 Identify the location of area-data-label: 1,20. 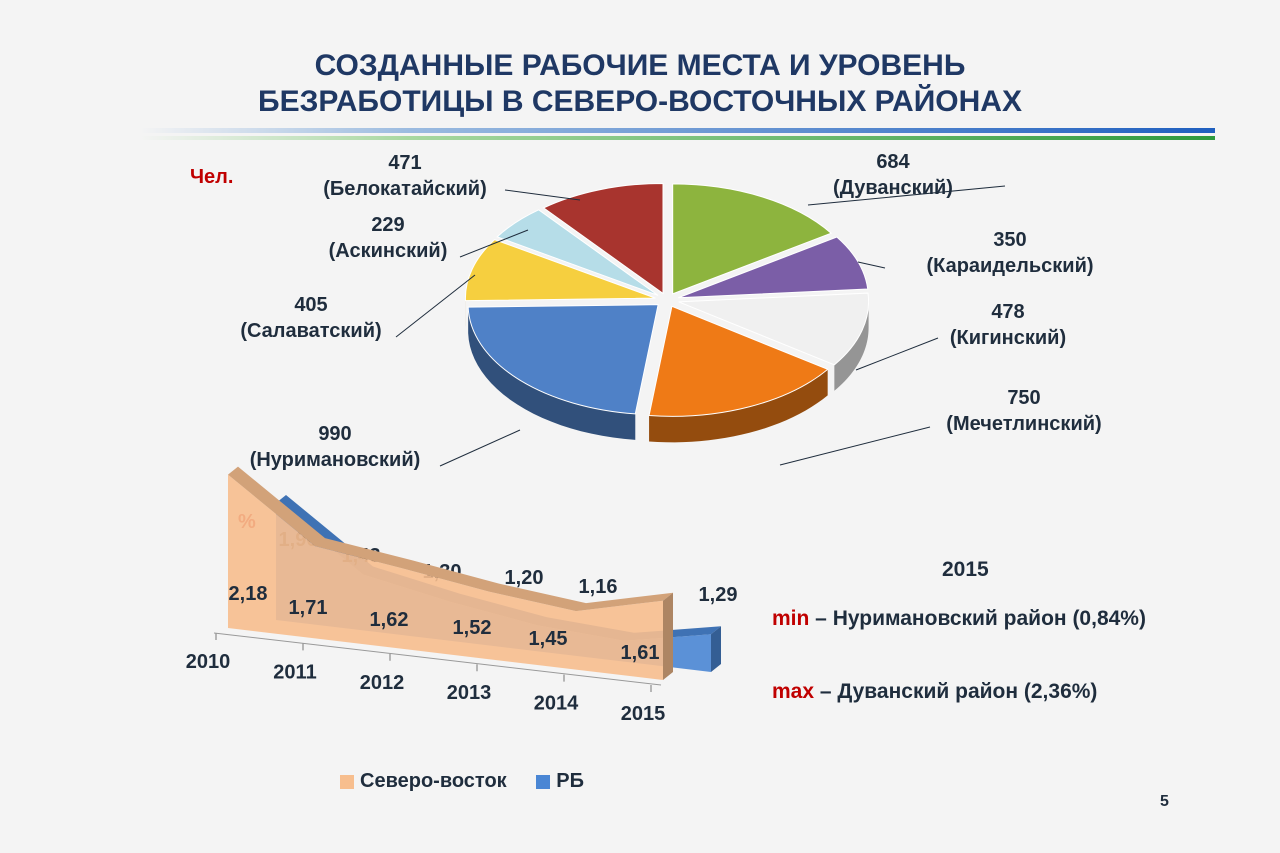
(524, 578).